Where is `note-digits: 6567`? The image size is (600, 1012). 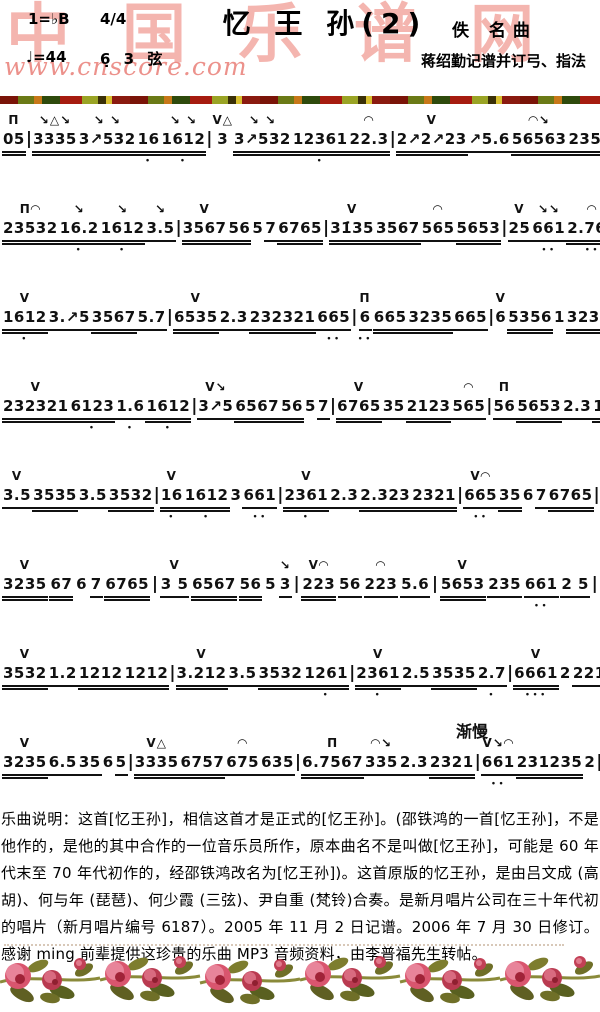 note-digits: 6567 is located at coordinates (257, 410).